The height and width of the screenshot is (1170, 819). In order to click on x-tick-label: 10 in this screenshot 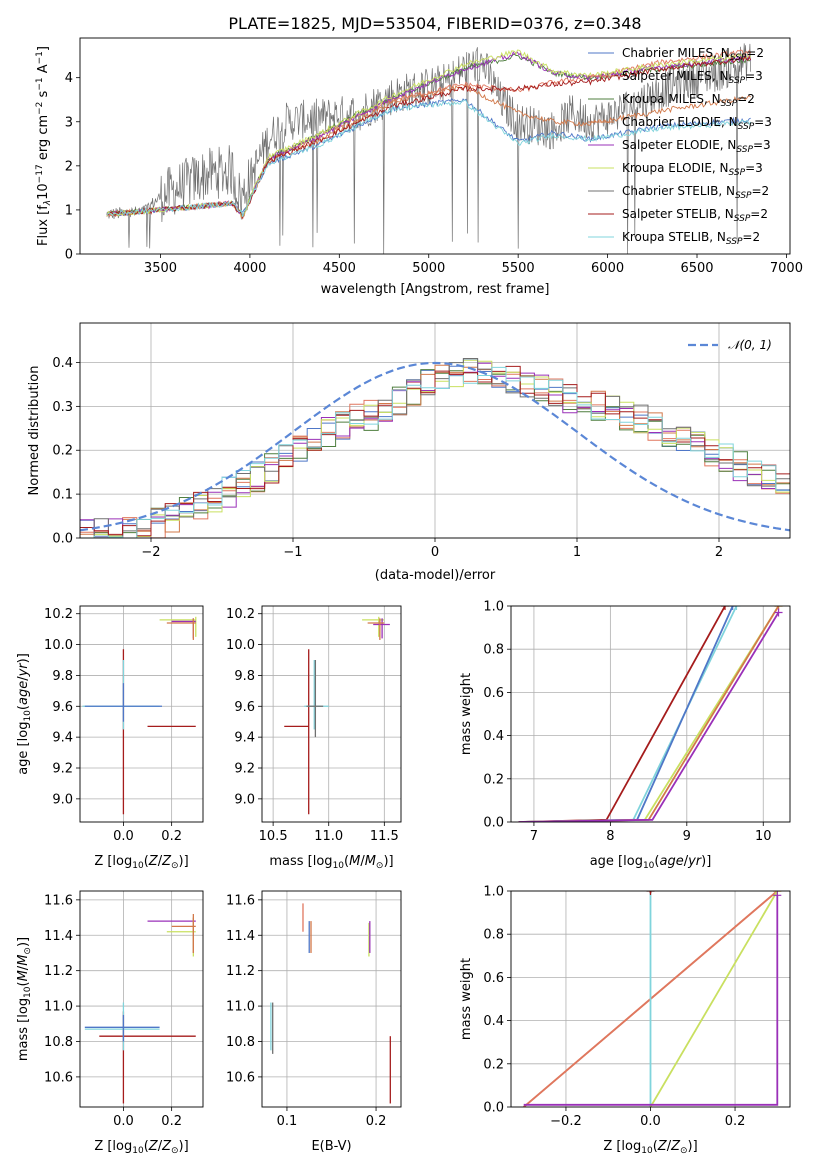, I will do `click(763, 836)`.